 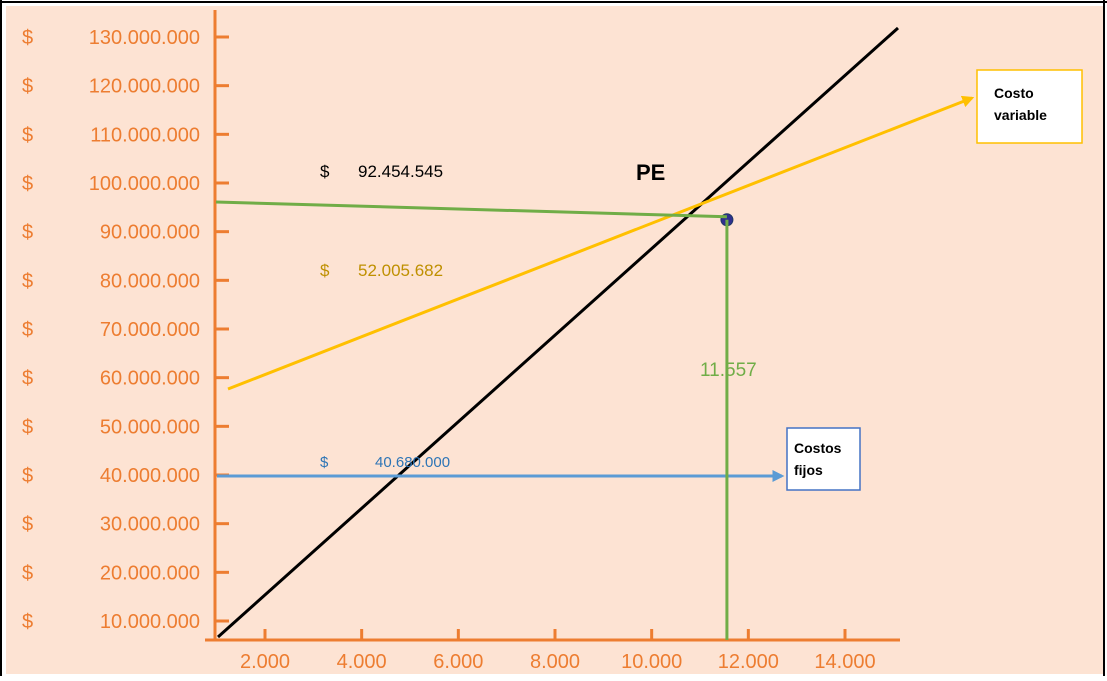 I want to click on legend-costos-fijos-line1: Costos, so click(x=818, y=448).